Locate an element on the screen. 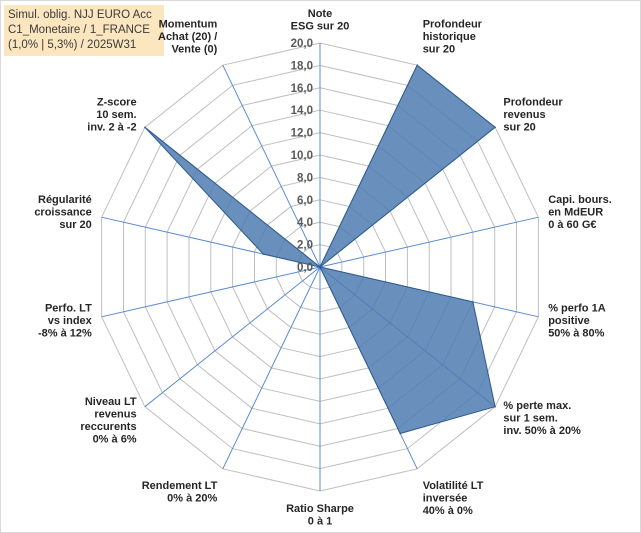  axis-label: Momentum Achat (20) / Vente (0) is located at coordinates (188, 37).